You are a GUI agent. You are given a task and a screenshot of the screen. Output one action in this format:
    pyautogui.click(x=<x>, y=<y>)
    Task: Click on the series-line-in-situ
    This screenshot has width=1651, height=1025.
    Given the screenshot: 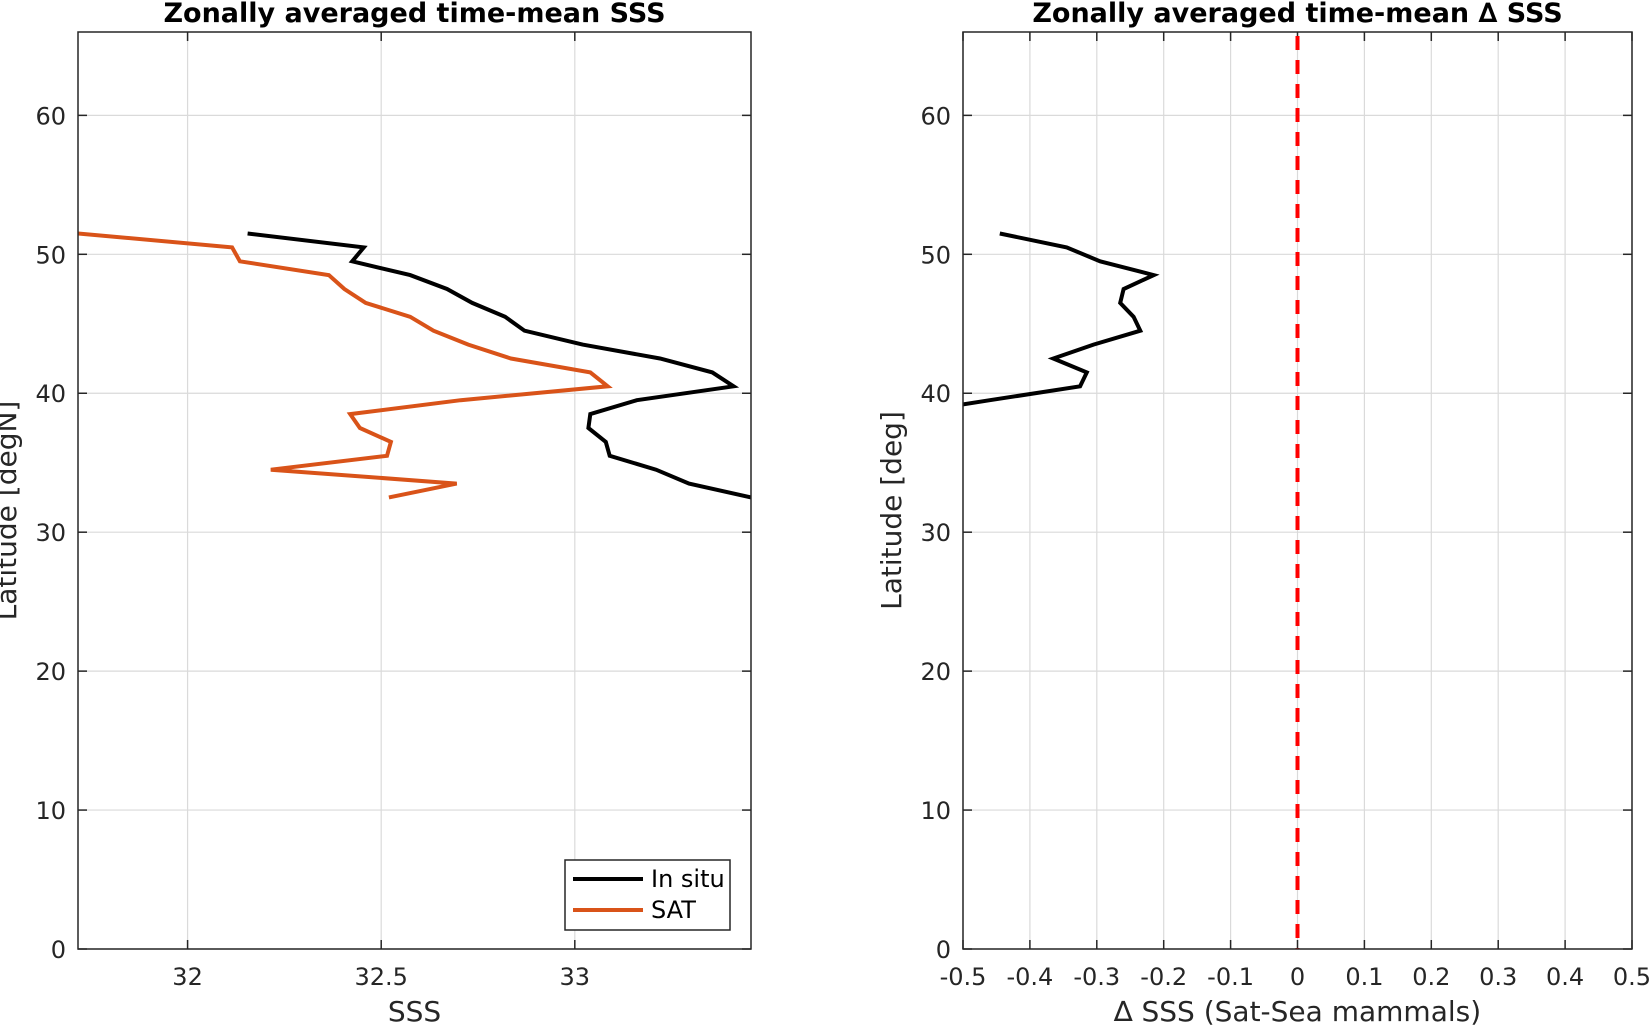 What is the action you would take?
    pyautogui.click(x=499, y=365)
    